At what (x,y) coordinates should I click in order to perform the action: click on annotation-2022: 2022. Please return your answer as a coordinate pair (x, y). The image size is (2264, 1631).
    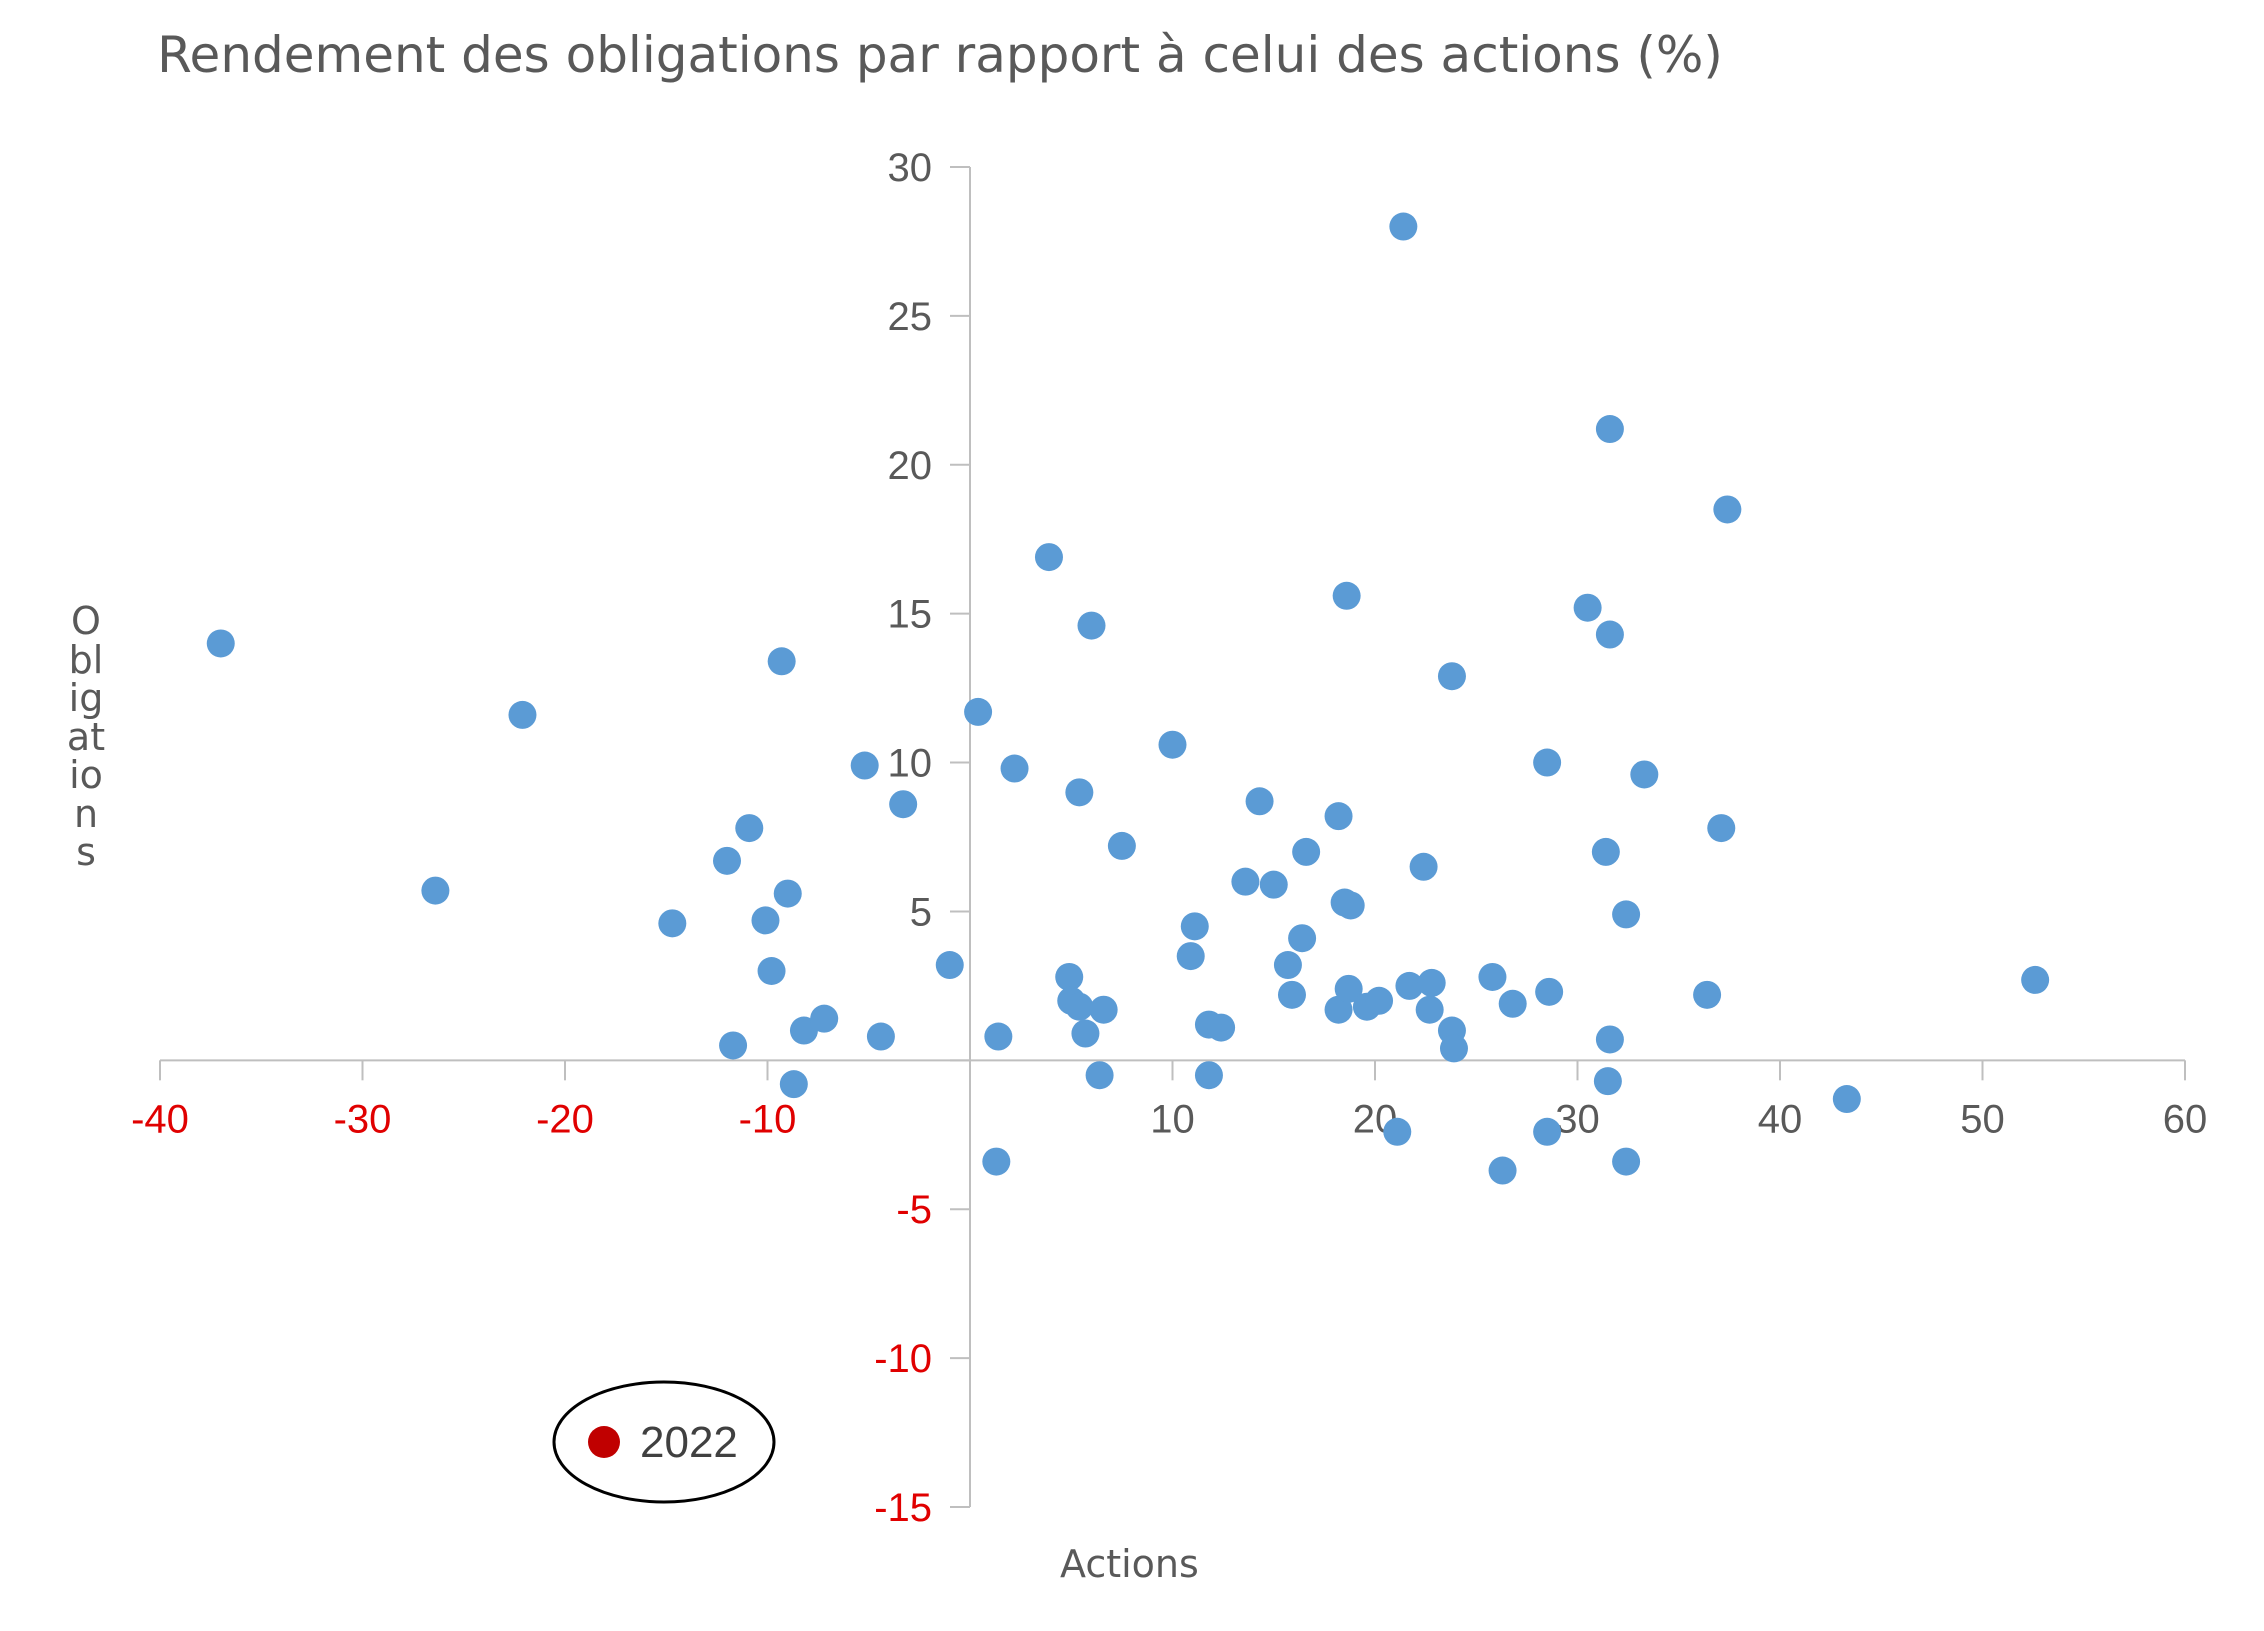
    Looking at the image, I should click on (664, 1442).